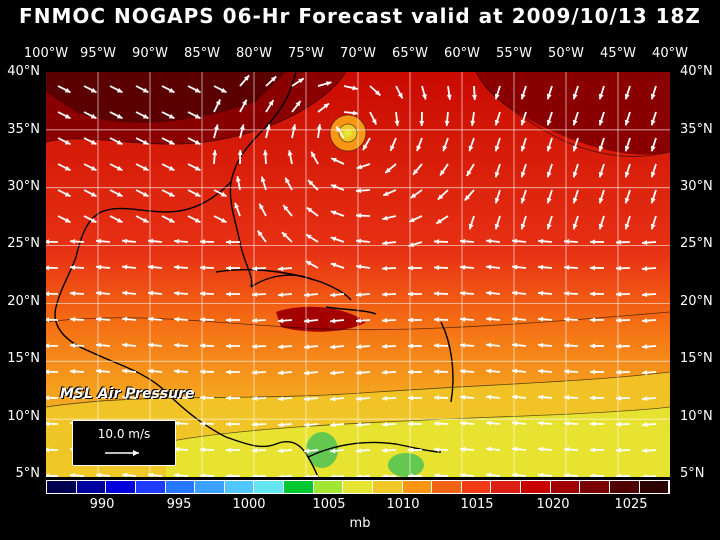  What do you see at coordinates (696, 243) in the screenshot?
I see `lat-label: 25°N` at bounding box center [696, 243].